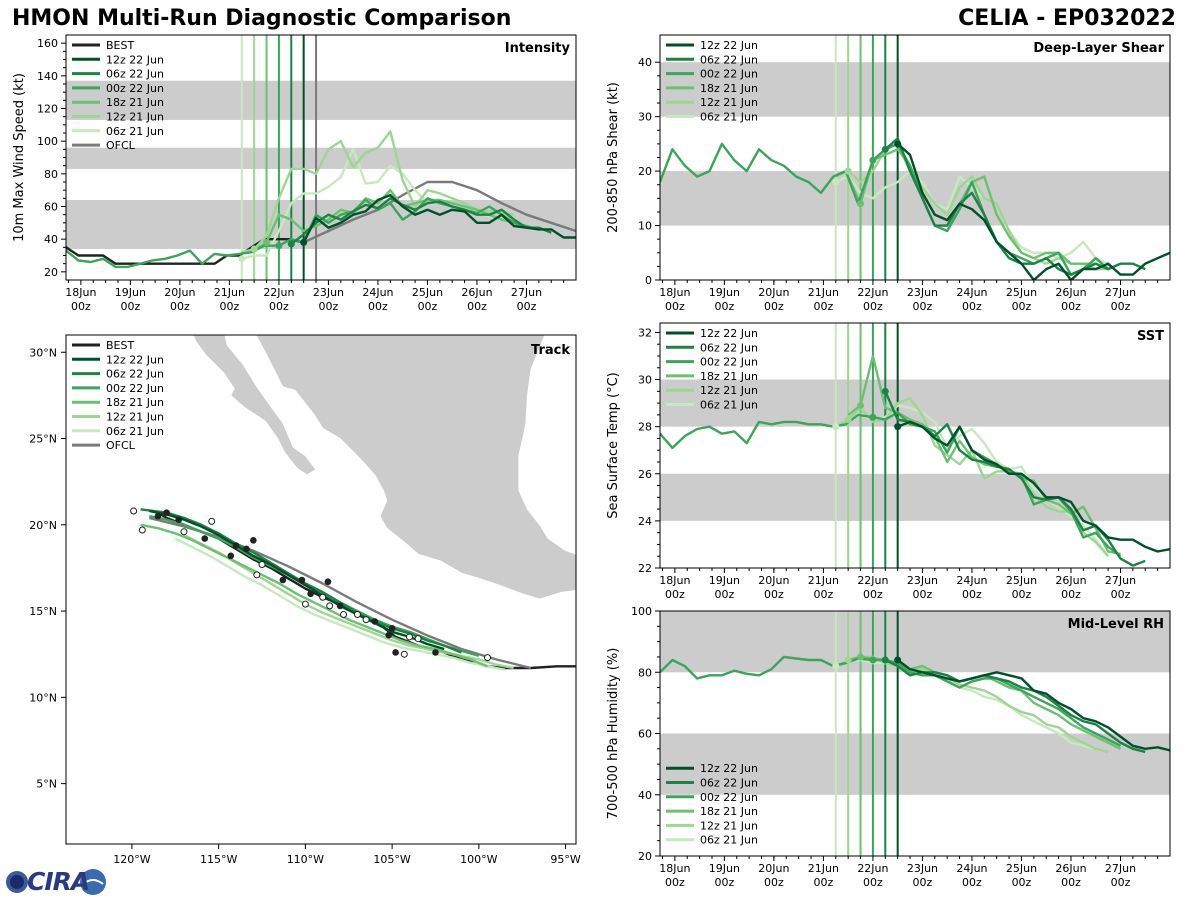 The height and width of the screenshot is (902, 1200). I want to click on y-tick-label: 22, so click(645, 568).